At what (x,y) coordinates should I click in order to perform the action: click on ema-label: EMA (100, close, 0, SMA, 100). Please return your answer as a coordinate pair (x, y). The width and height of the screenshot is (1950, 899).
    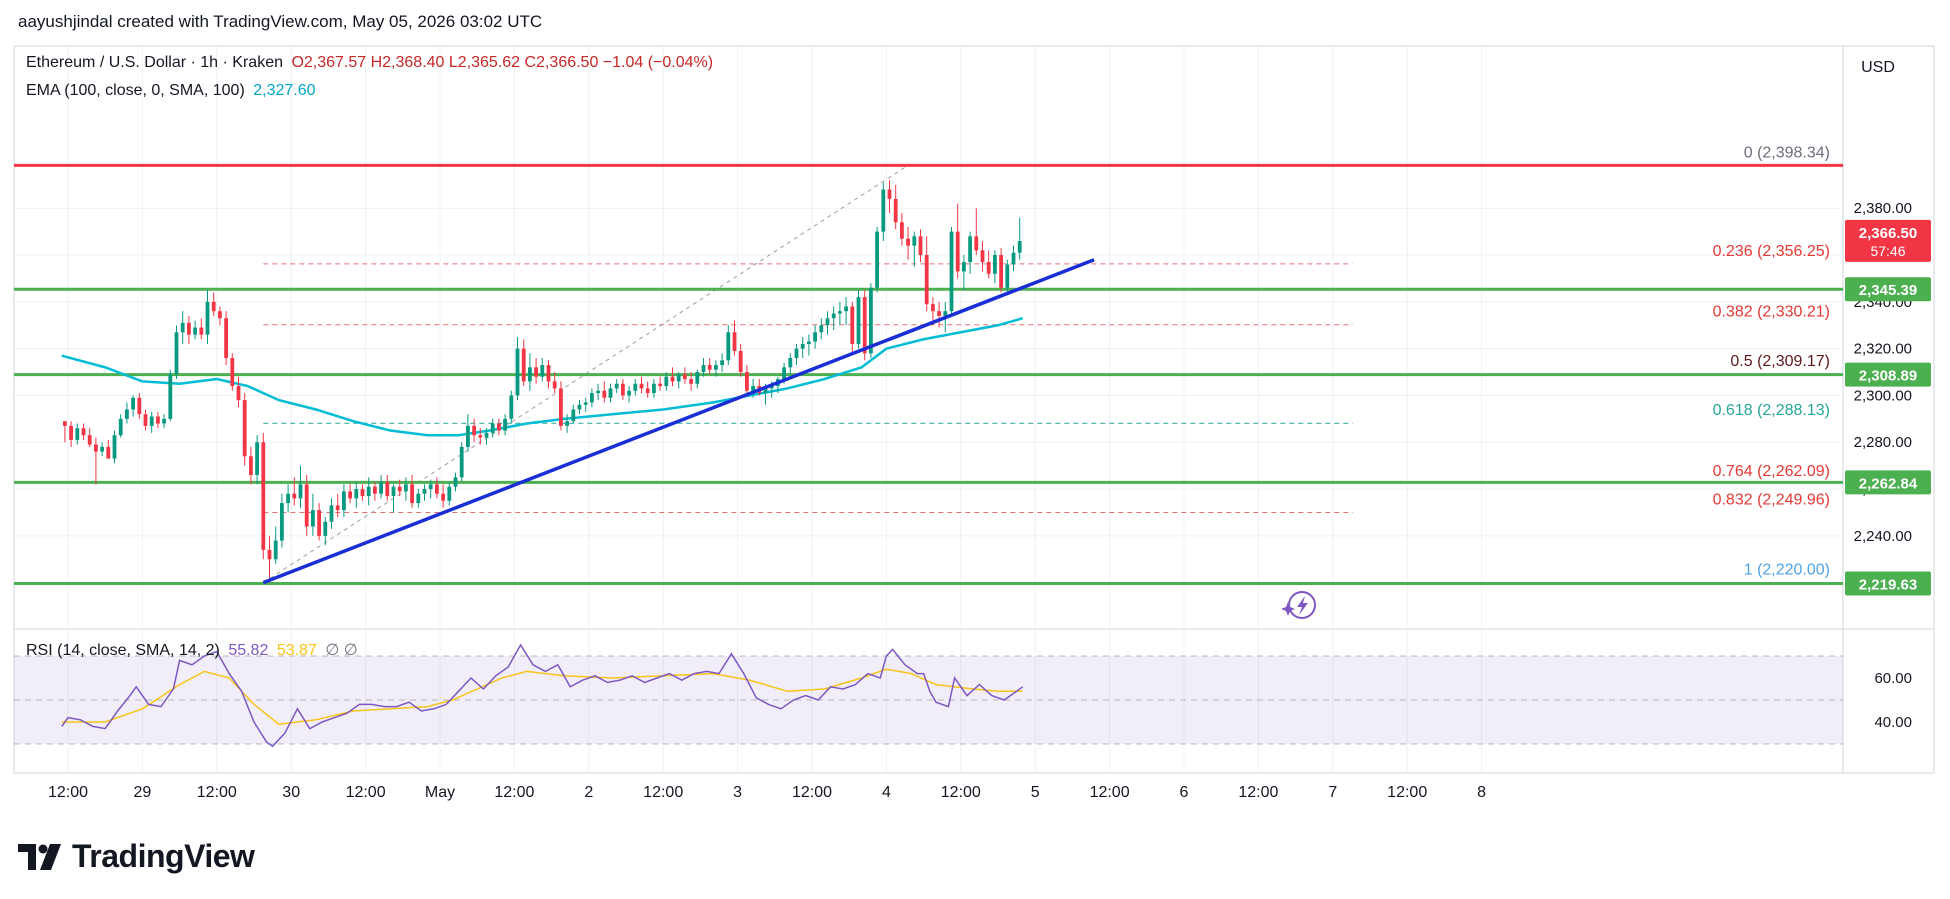
    Looking at the image, I should click on (135, 90).